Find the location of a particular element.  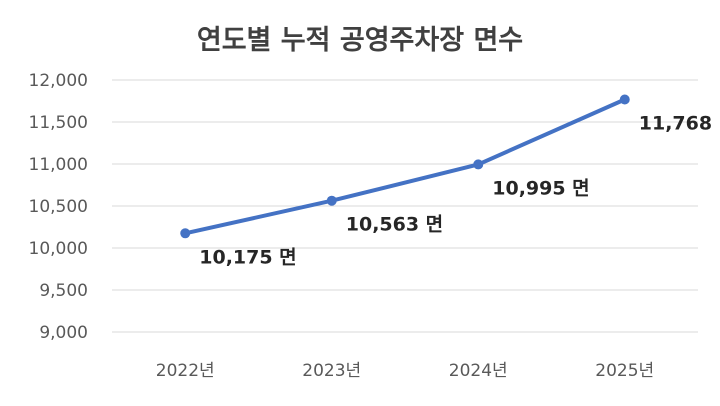

y-tick-label: 10,000 is located at coordinates (58, 249).